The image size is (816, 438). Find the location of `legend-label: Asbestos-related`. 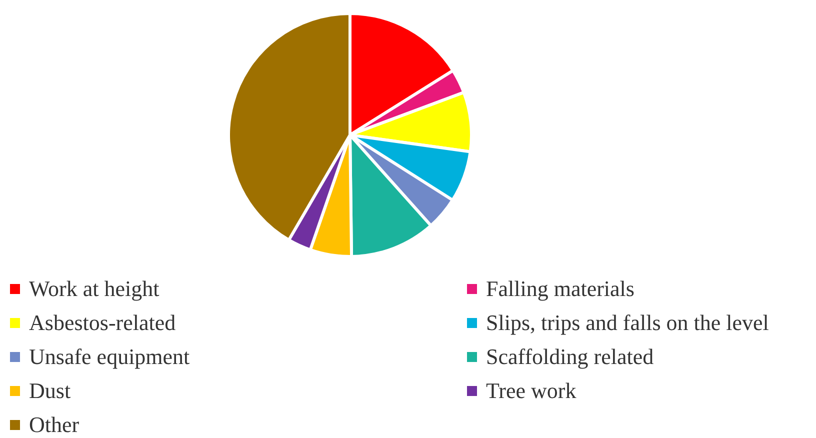

legend-label: Asbestos-related is located at coordinates (102, 323).